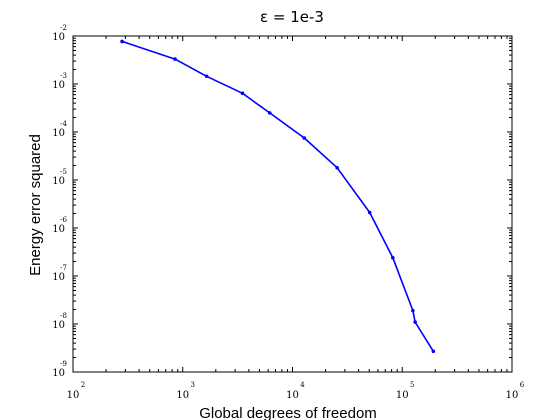 The image size is (560, 420). What do you see at coordinates (83, 385) in the screenshot?
I see `x-tick-exponent: 2` at bounding box center [83, 385].